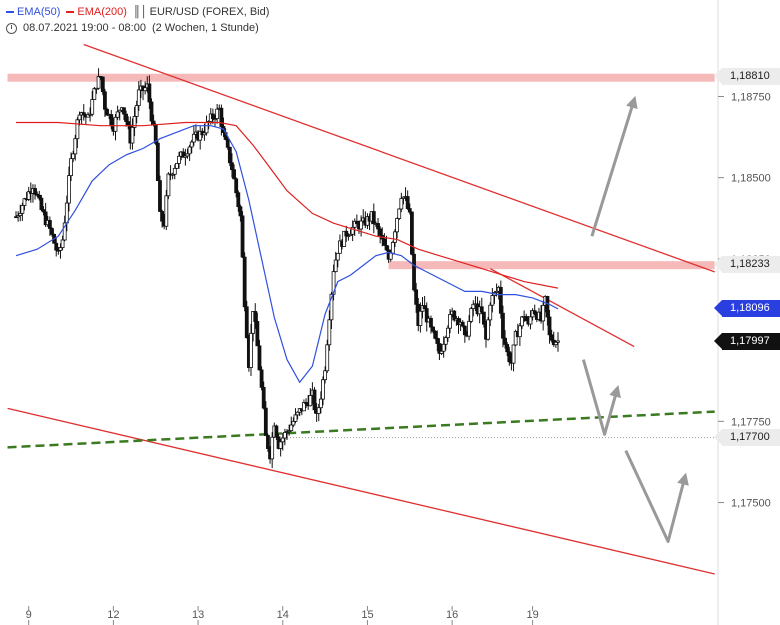  I want to click on legend-ema200-label: EMA(200), so click(102, 12).